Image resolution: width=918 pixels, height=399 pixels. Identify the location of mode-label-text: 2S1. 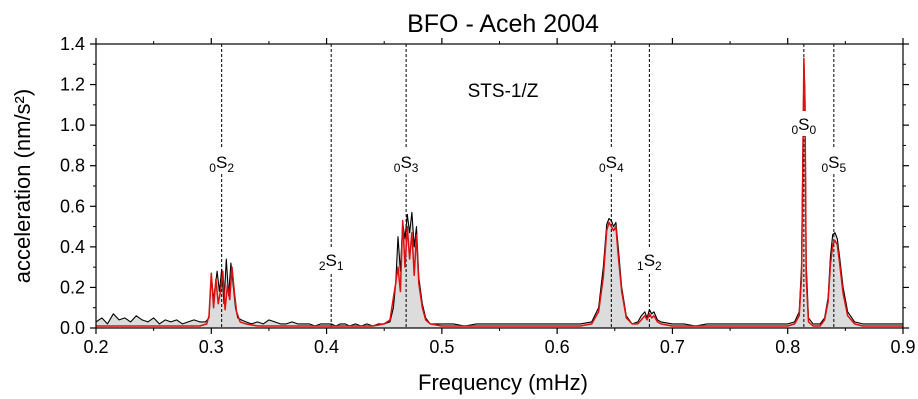
(331, 262).